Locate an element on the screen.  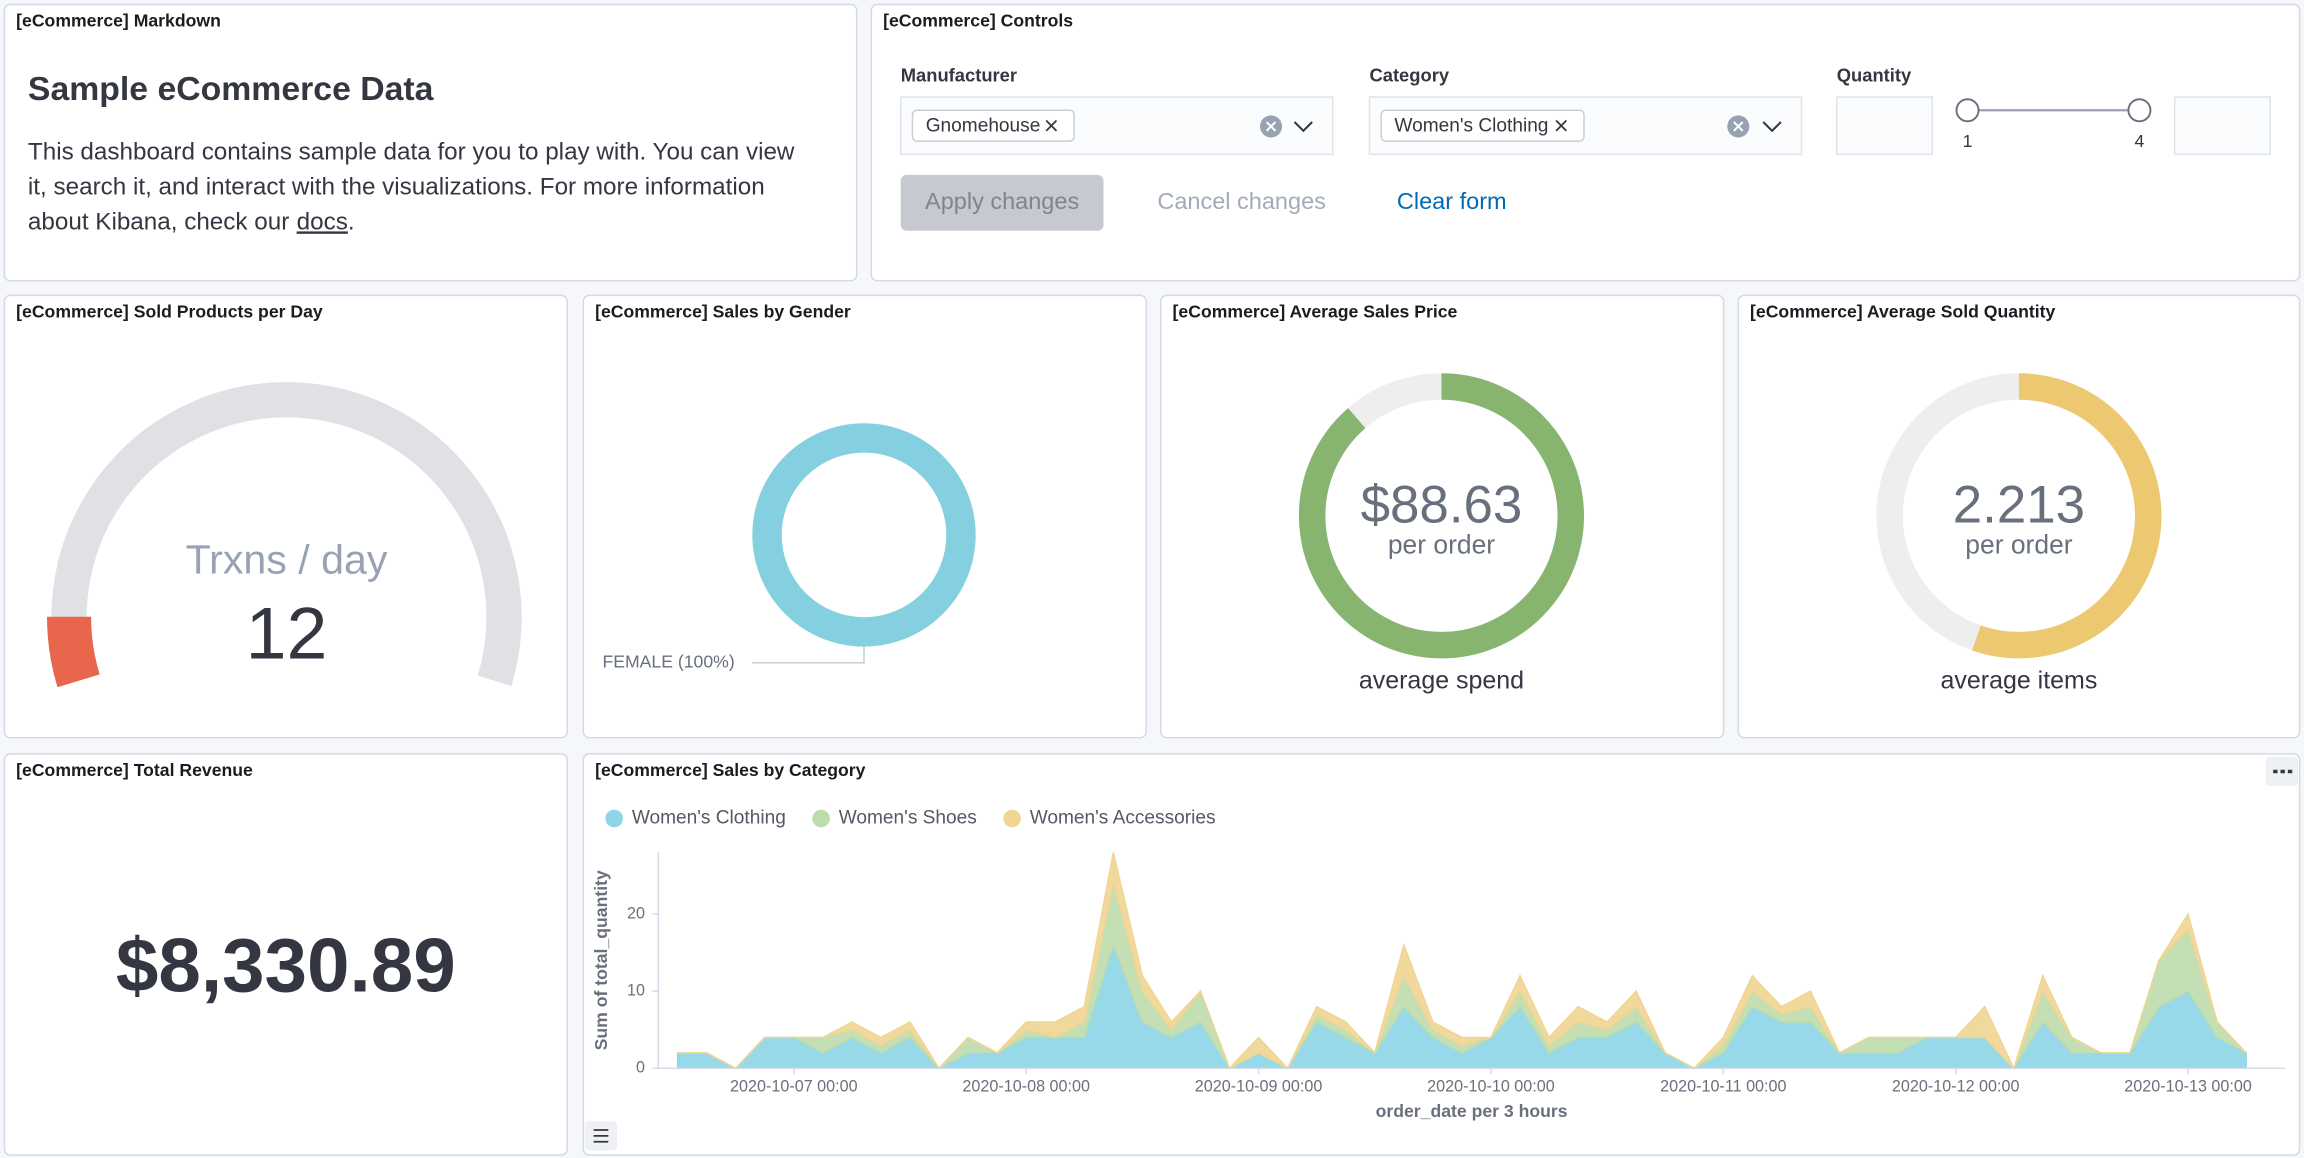
gauge-value-label: 12 is located at coordinates (287, 633).